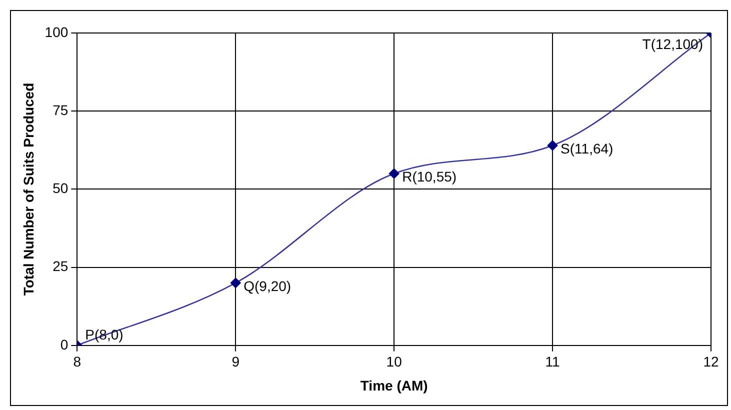 The image size is (731, 410). Describe the element at coordinates (28, 189) in the screenshot. I see `y-axis-title: Total Number of Suits Produced` at that location.